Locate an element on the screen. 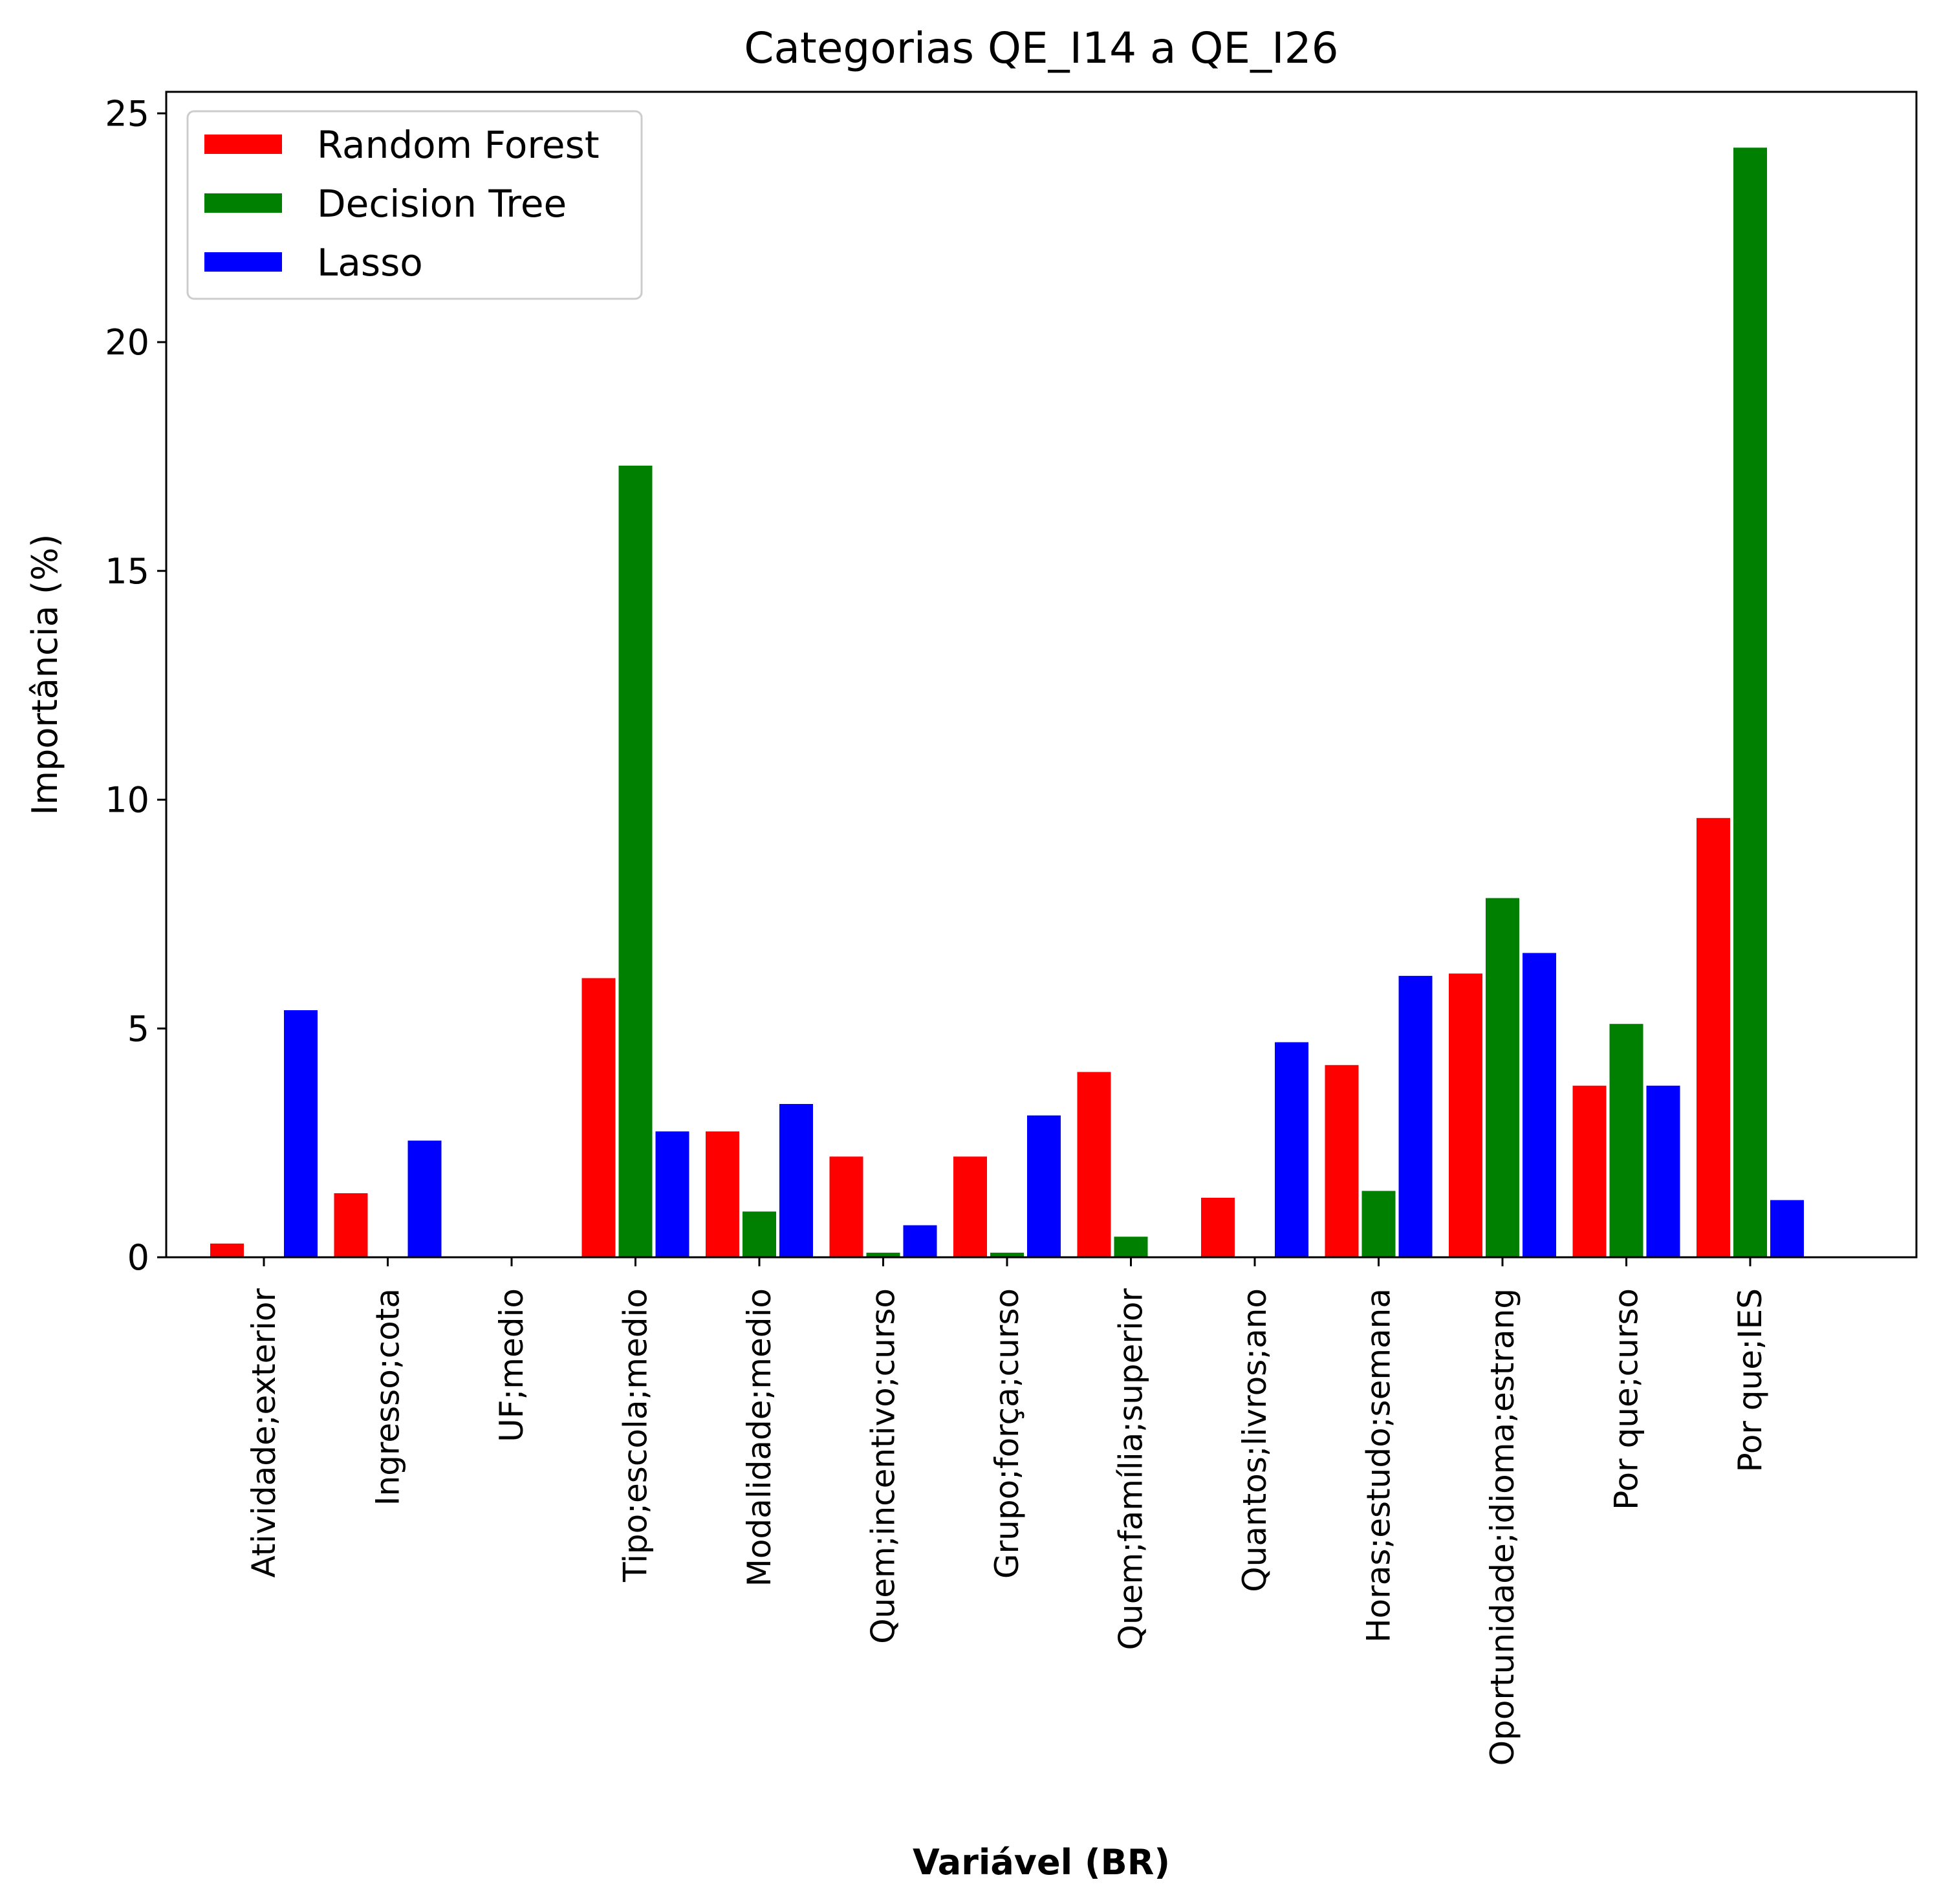 This screenshot has height=1904, width=1941. bar-lasso-tipo-escola-medio is located at coordinates (672, 1194).